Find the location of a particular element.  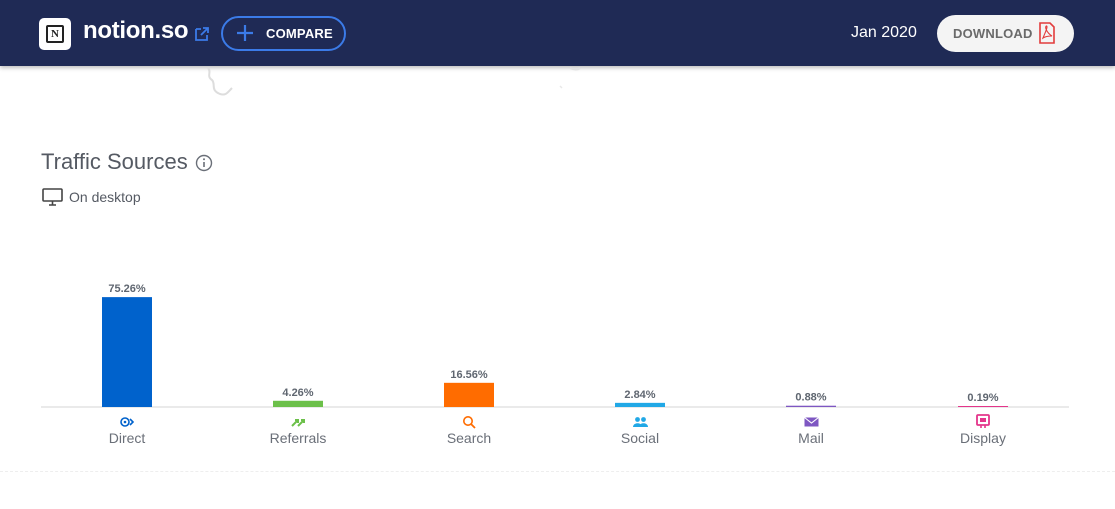

social-icon is located at coordinates (640, 422).